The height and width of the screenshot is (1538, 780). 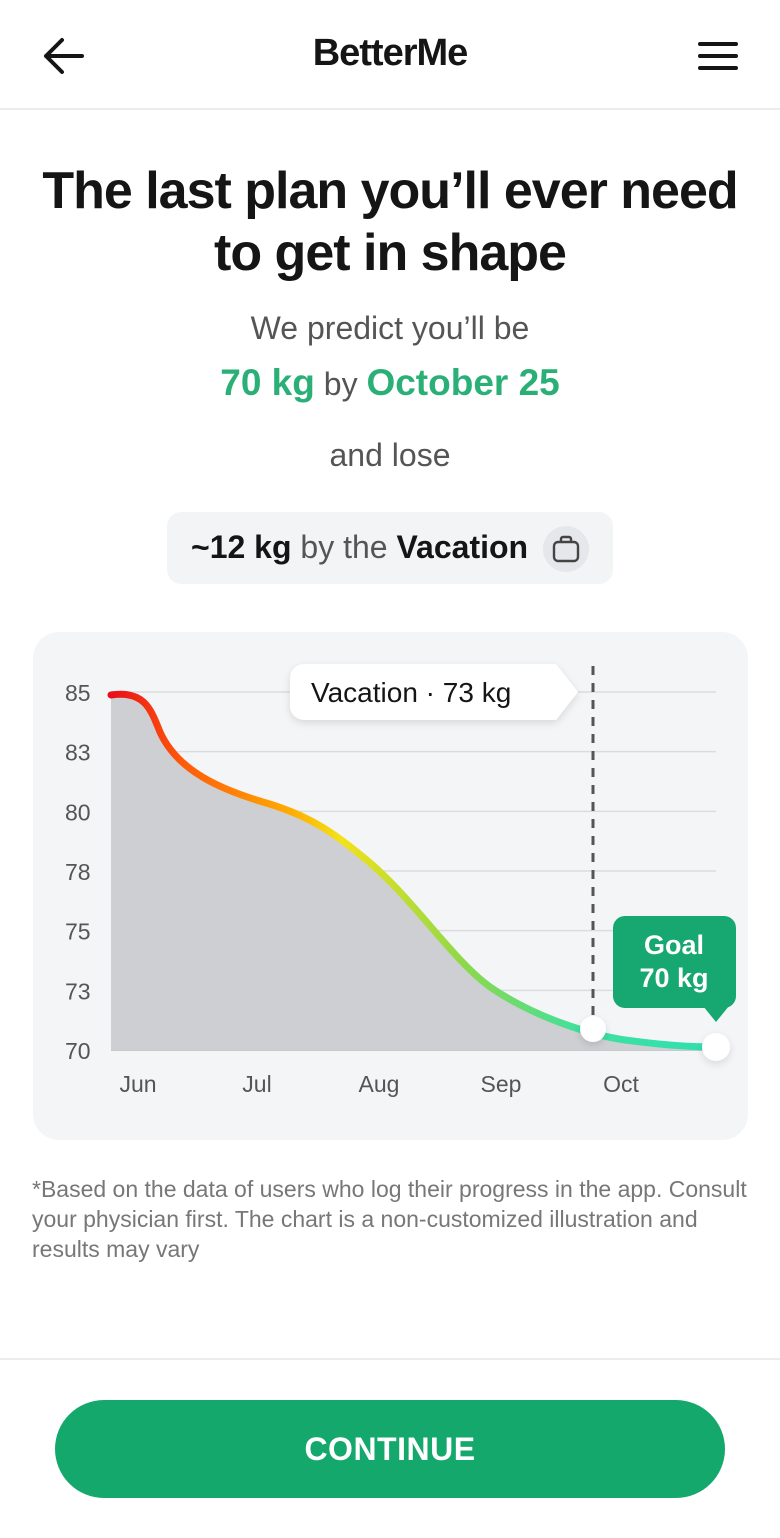 What do you see at coordinates (256, 1084) in the screenshot?
I see `x-tick-label: Jul` at bounding box center [256, 1084].